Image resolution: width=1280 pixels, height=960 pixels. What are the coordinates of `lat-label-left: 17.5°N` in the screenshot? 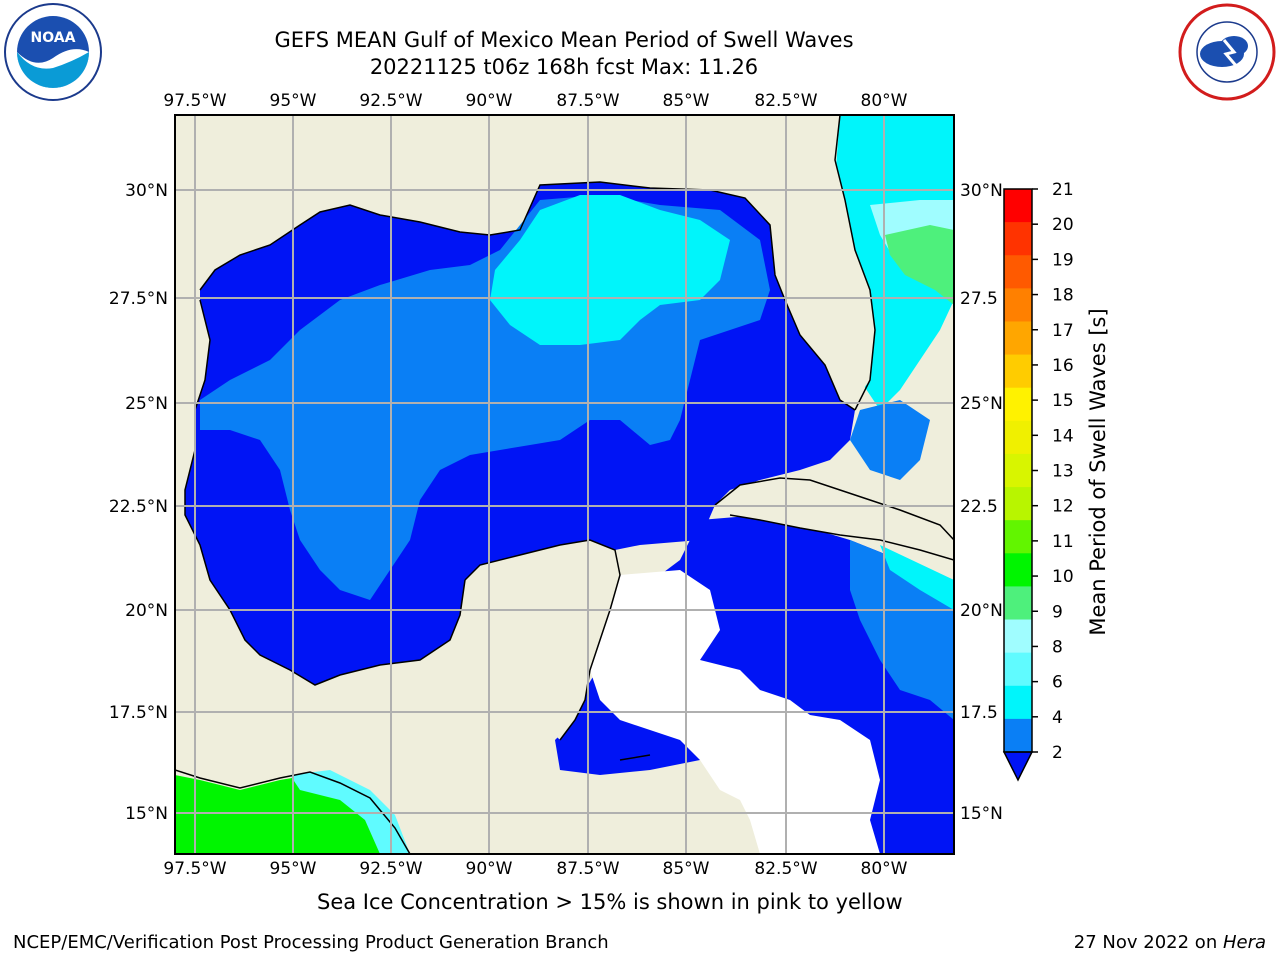 It's located at (138, 713).